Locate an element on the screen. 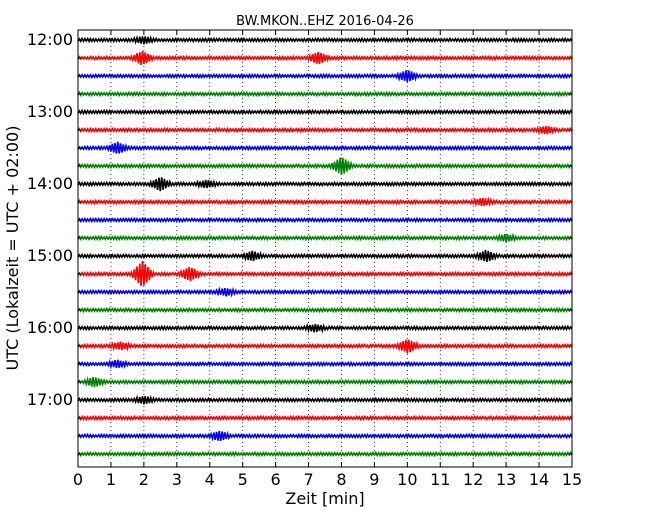 This screenshot has height=520, width=650. y-tick-label: 12:00 is located at coordinates (50, 39).